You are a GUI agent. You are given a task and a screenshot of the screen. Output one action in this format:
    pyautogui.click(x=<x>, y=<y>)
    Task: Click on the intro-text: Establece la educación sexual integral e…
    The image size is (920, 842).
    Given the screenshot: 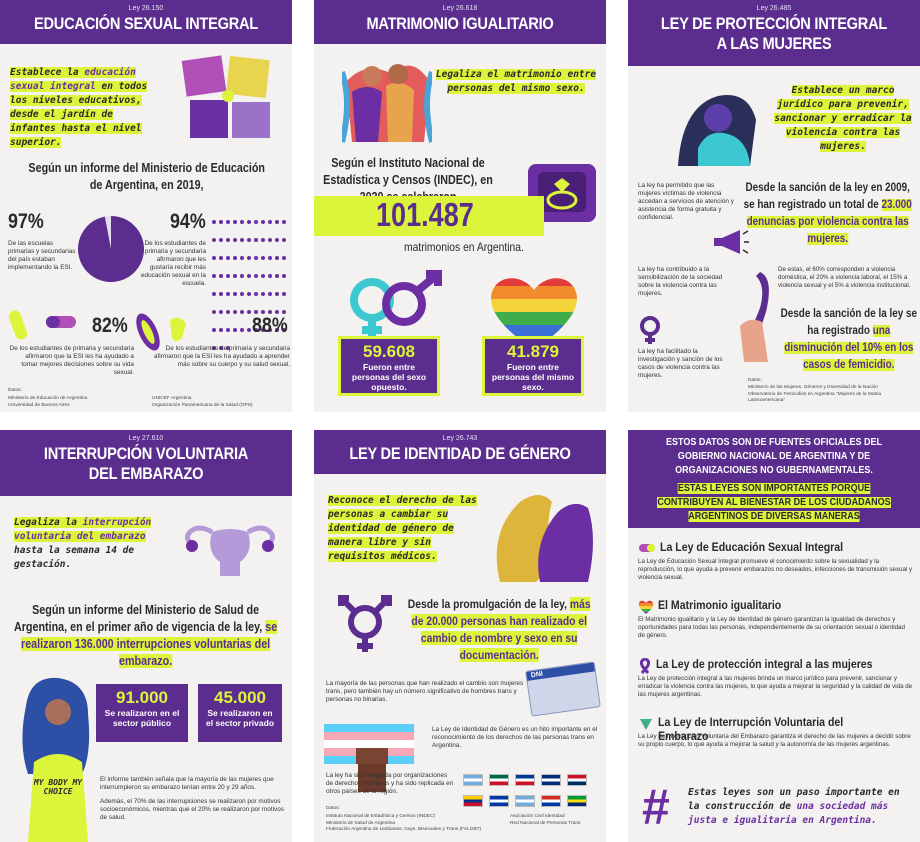 What is the action you would take?
    pyautogui.click(x=85, y=108)
    